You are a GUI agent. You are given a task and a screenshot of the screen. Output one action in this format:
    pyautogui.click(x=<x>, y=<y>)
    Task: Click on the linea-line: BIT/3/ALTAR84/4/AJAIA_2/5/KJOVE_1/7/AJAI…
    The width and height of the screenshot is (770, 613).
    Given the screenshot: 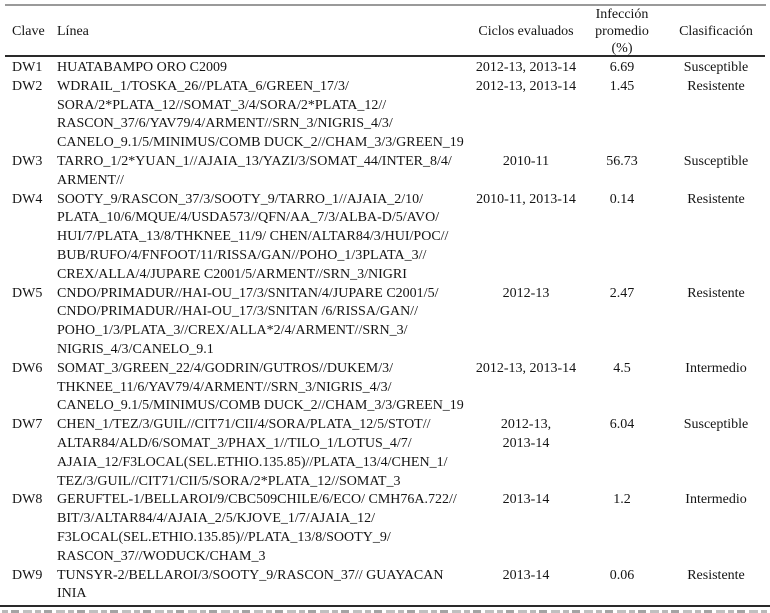 What is the action you would take?
    pyautogui.click(x=216, y=519)
    